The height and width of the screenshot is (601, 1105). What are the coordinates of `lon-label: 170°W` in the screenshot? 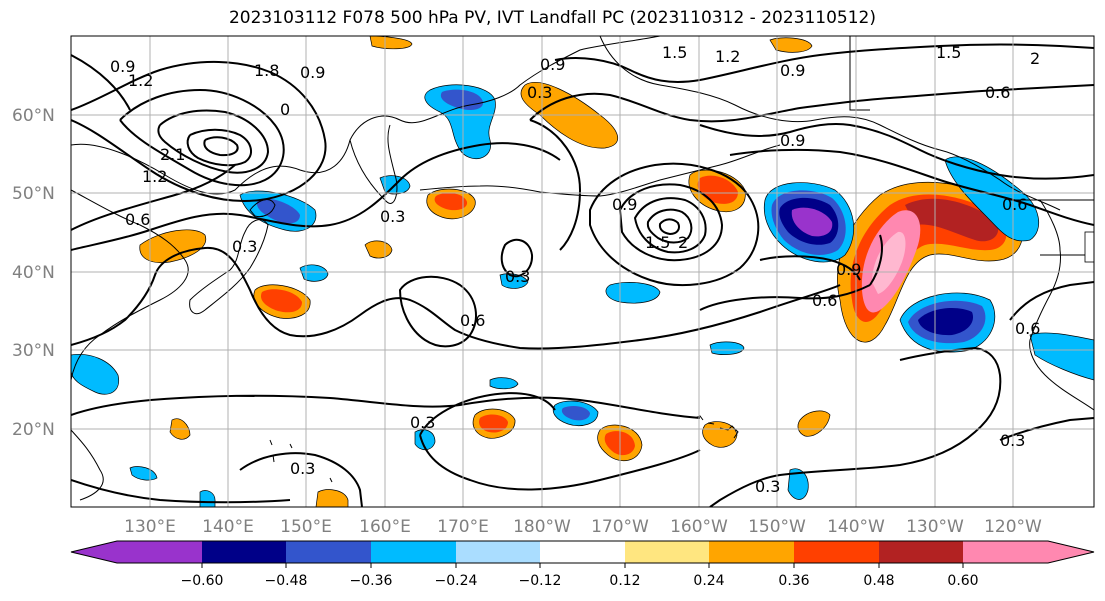 It's located at (620, 527).